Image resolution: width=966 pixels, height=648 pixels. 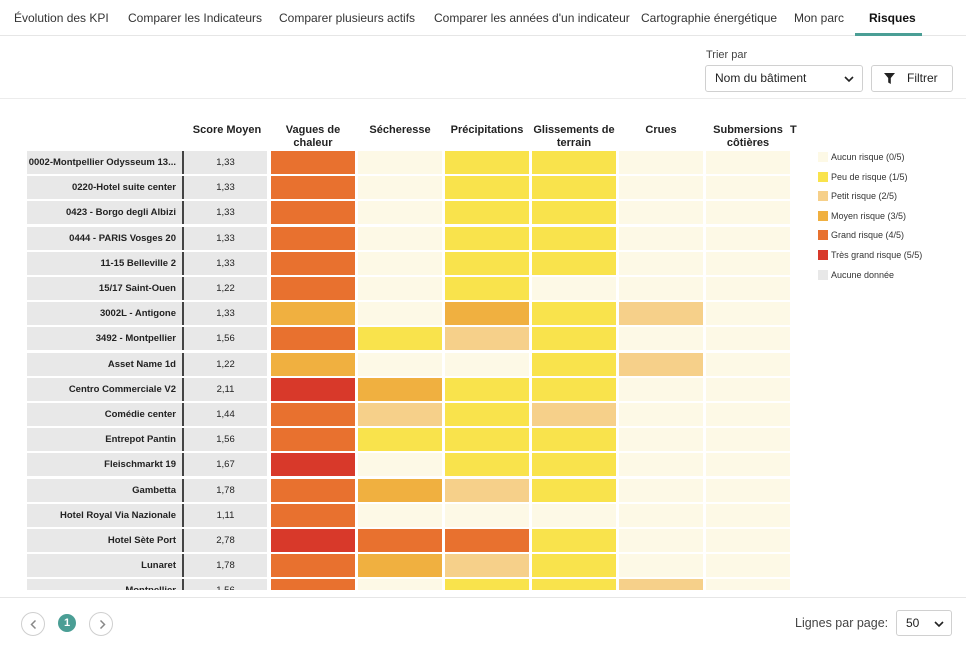 What do you see at coordinates (412, 540) in the screenshot?
I see `table-row: Hotel Sète Port 2,78` at bounding box center [412, 540].